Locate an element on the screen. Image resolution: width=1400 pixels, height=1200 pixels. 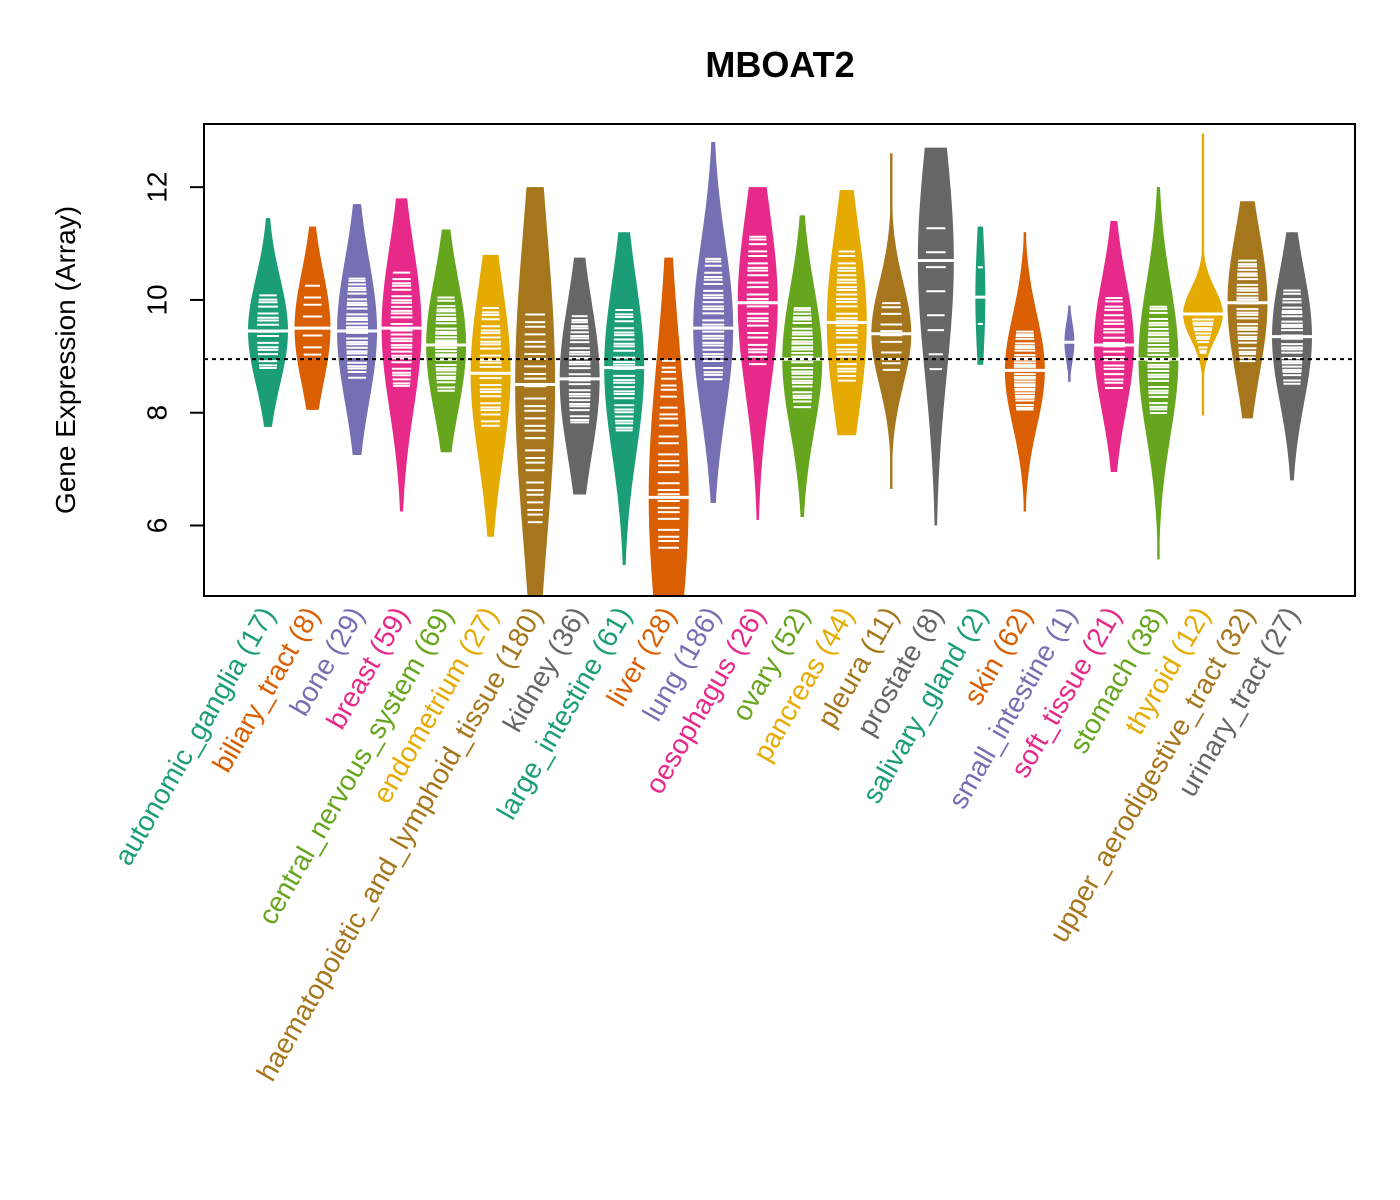
violin-urinary-tract is located at coordinates (1292, 356).